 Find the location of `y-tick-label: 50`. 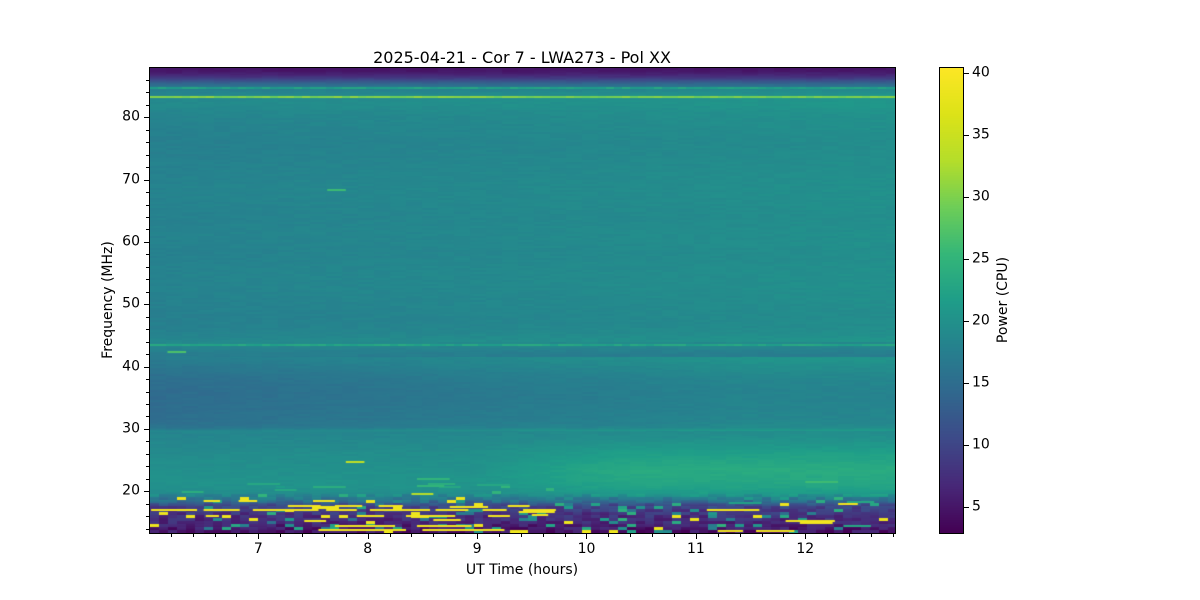

y-tick-label: 50 is located at coordinates (131, 303).